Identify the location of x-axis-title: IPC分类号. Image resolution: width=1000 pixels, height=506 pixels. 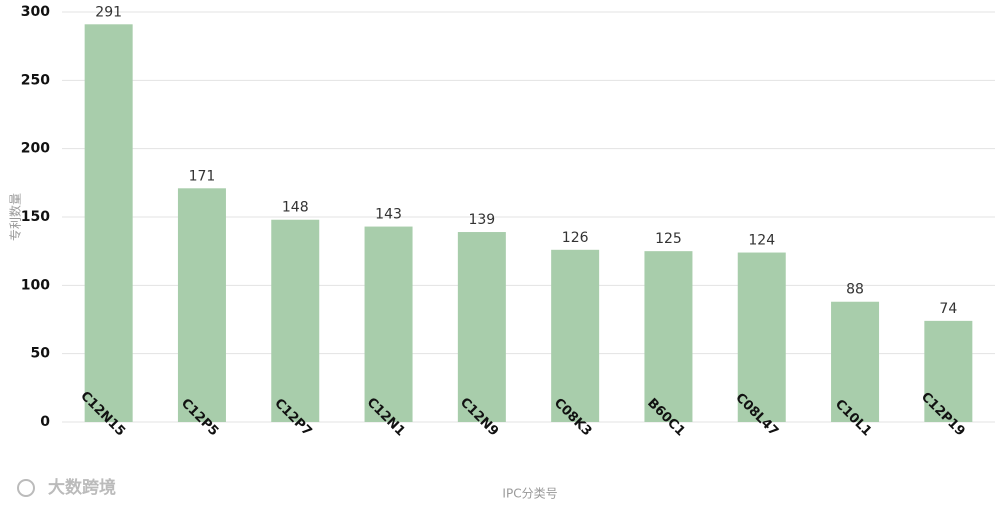
(529, 494).